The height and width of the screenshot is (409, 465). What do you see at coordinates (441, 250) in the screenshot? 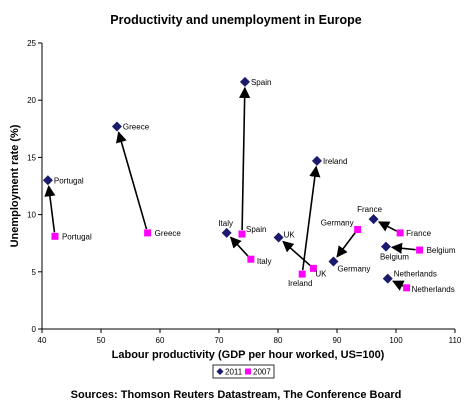
I see `label-2007-belgium: Belgium` at bounding box center [441, 250].